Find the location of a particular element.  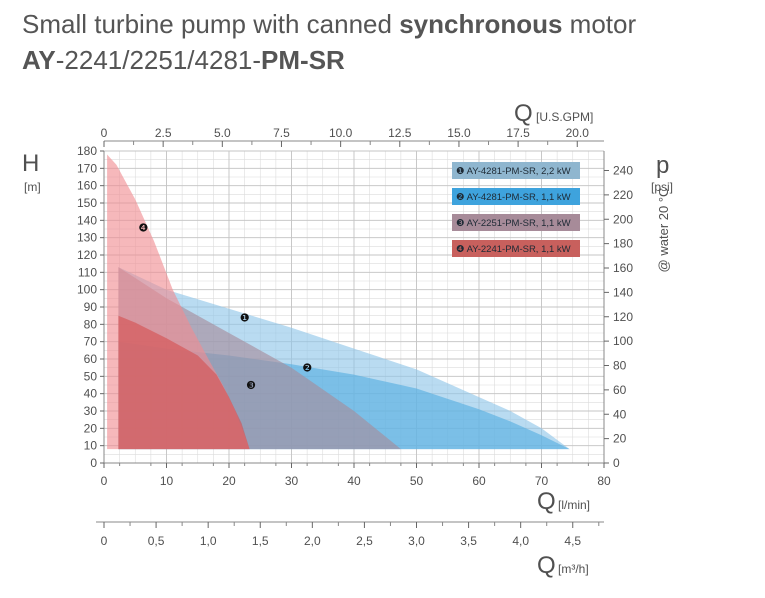

title-model-numbers: -2241/2251/4281- is located at coordinates (158, 60).